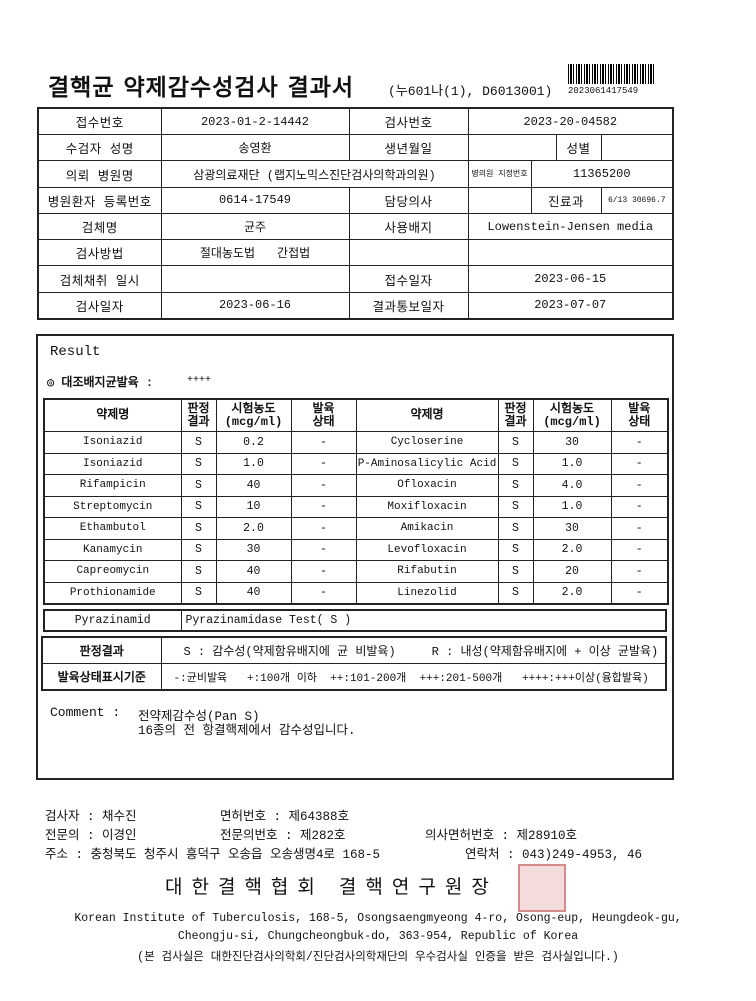  Describe the element at coordinates (570, 226) in the screenshot. I see `value: Lowenstein-Jensen media` at that location.